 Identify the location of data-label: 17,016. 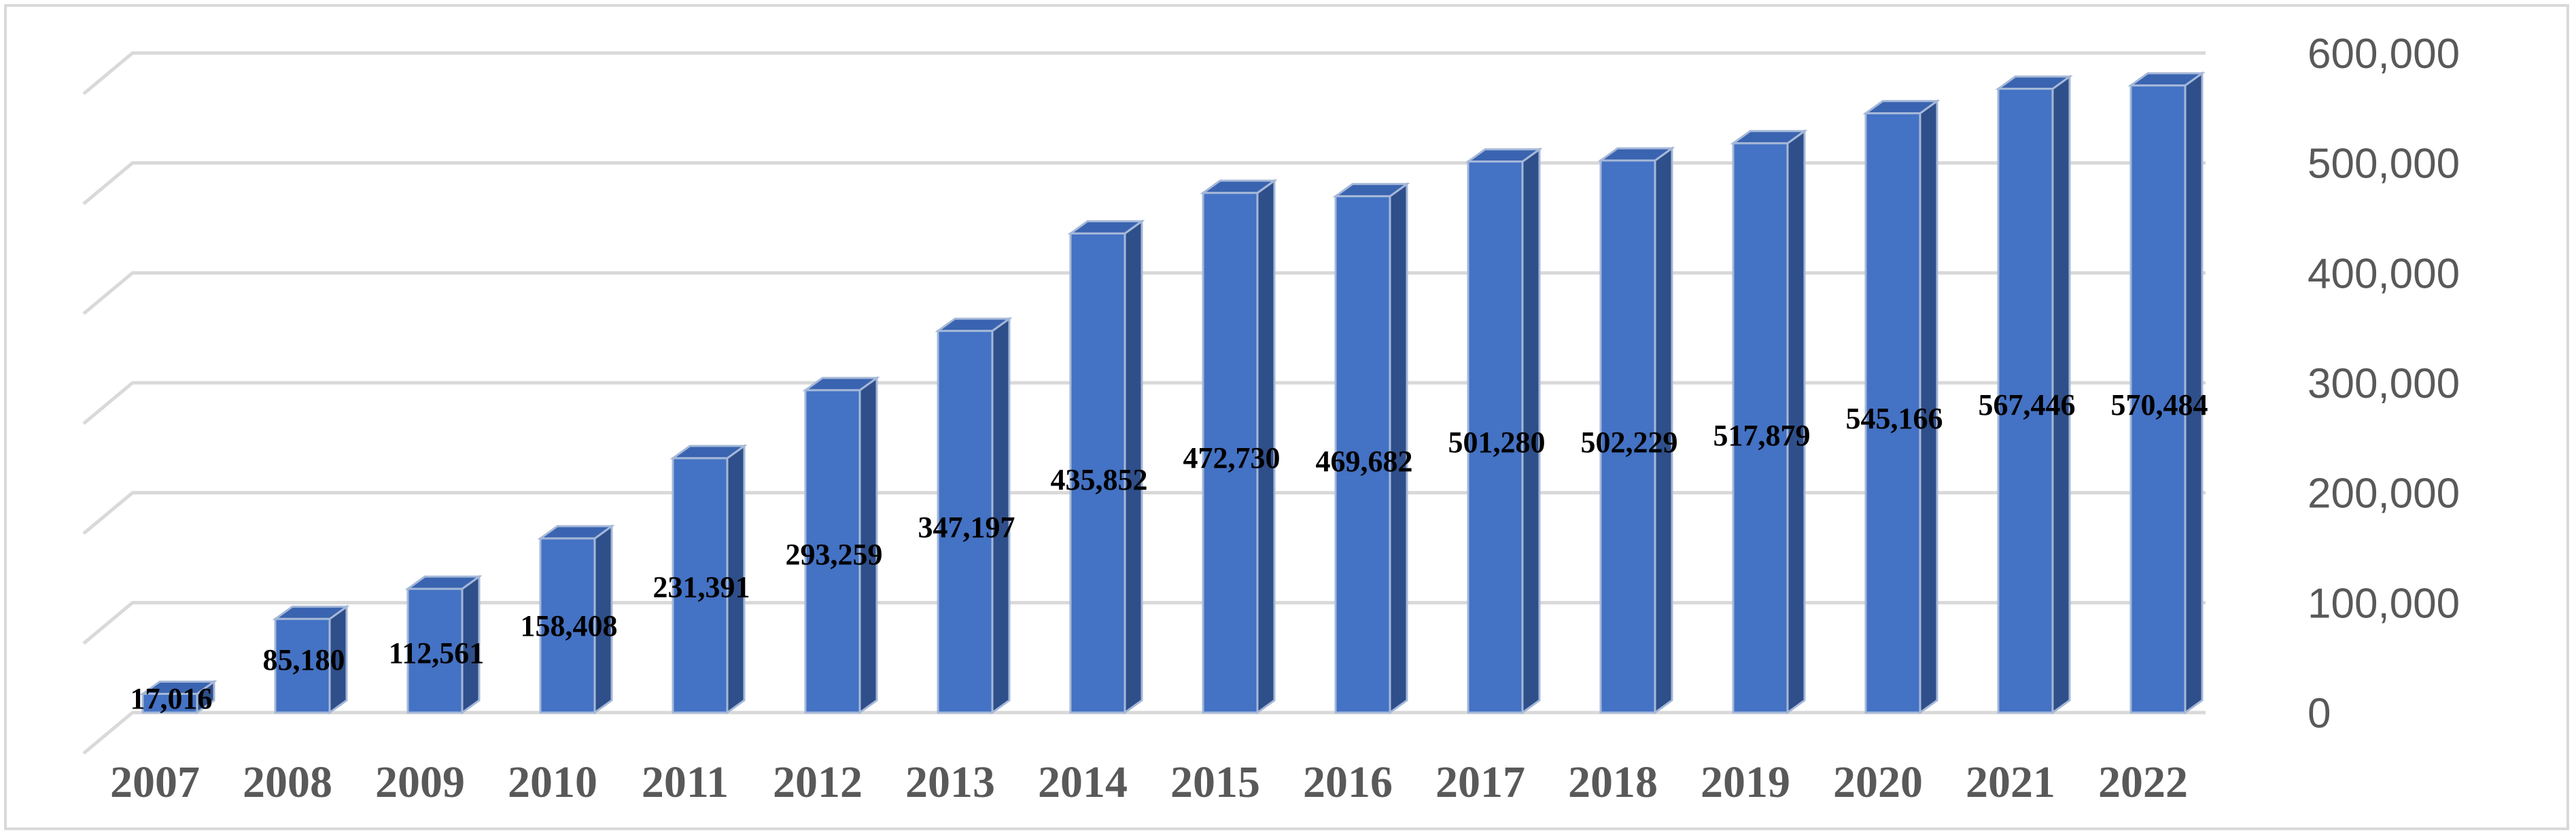
(171, 698).